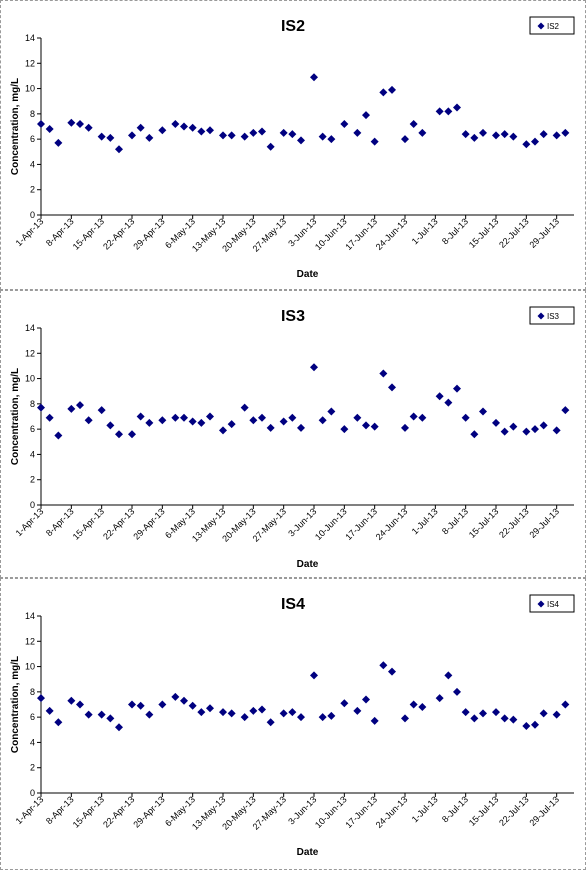 This screenshot has width=587, height=870. I want to click on x-tick-label: 17-Jun-13, so click(361, 812).